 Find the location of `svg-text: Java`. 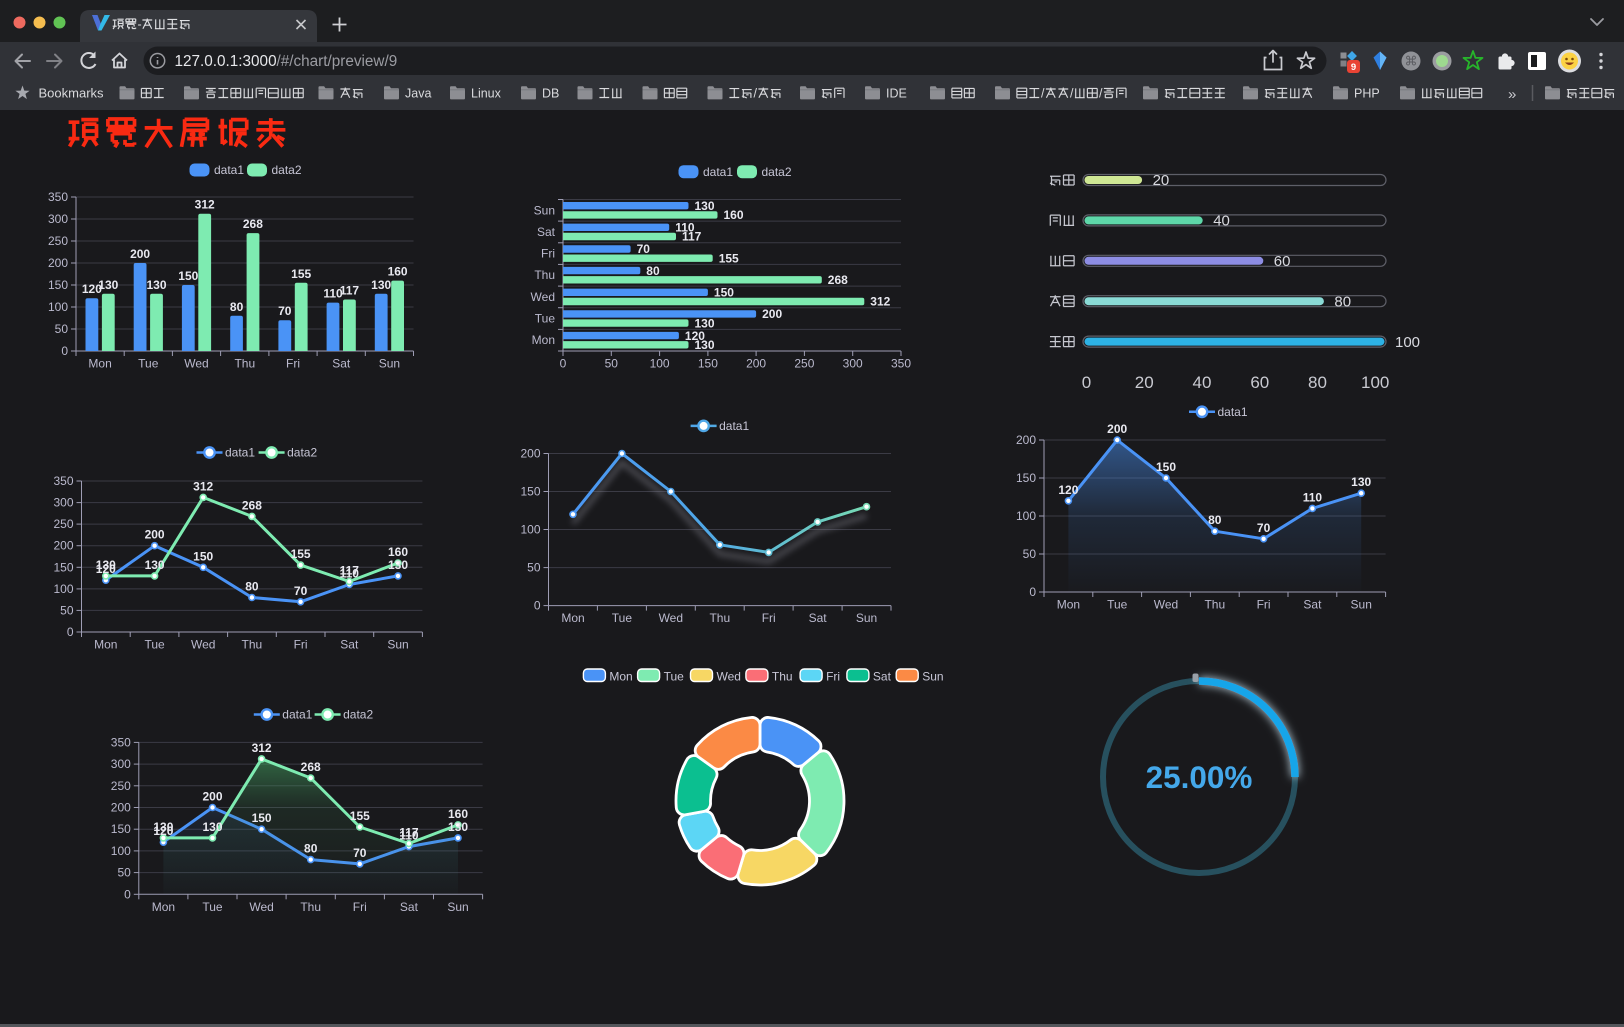

svg-text: Java is located at coordinates (418, 94).